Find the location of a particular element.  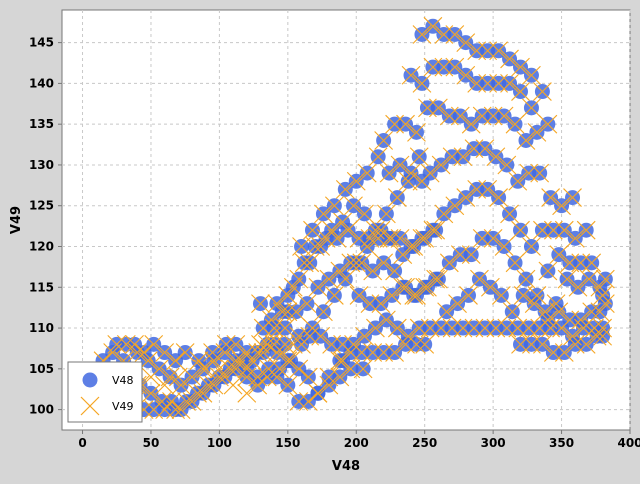

y-tick-label: 115 is located at coordinates (41, 287).